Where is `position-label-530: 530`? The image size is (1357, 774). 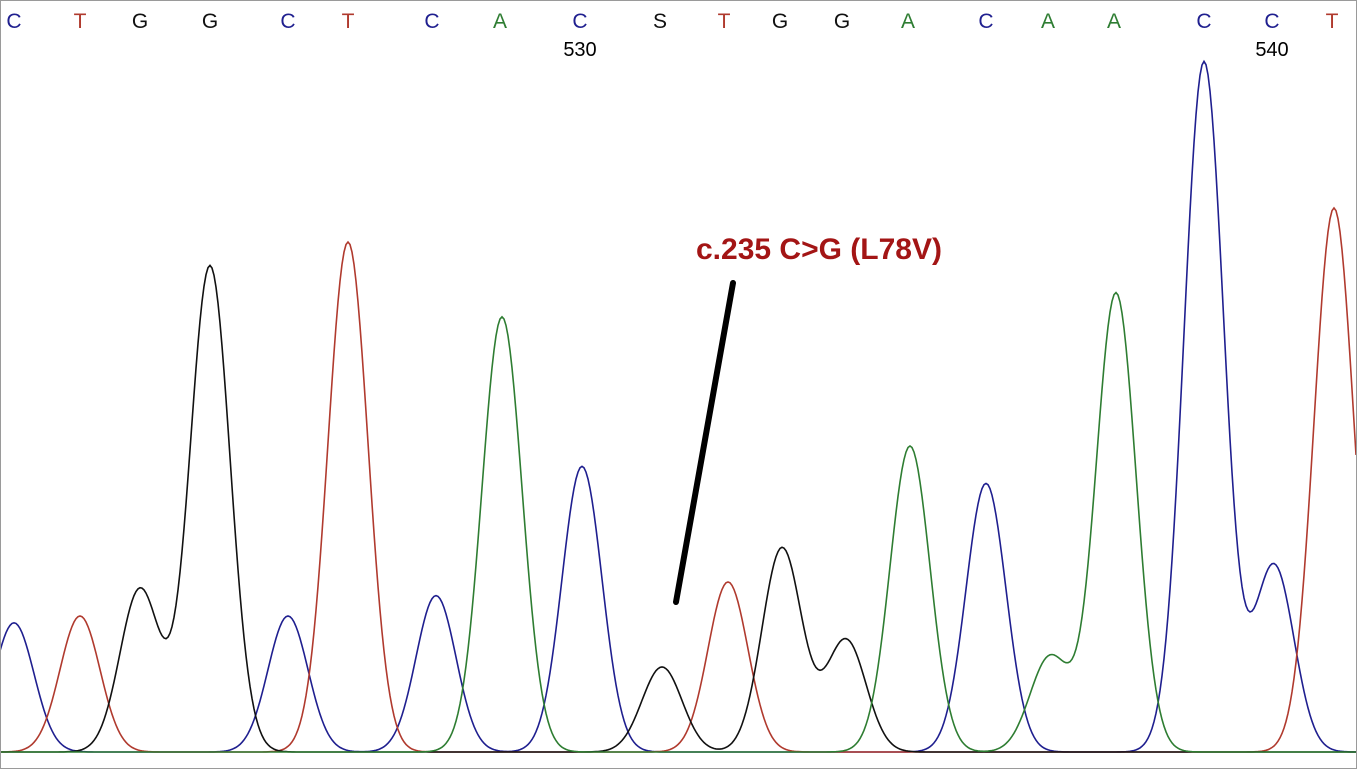 position-label-530: 530 is located at coordinates (579, 50).